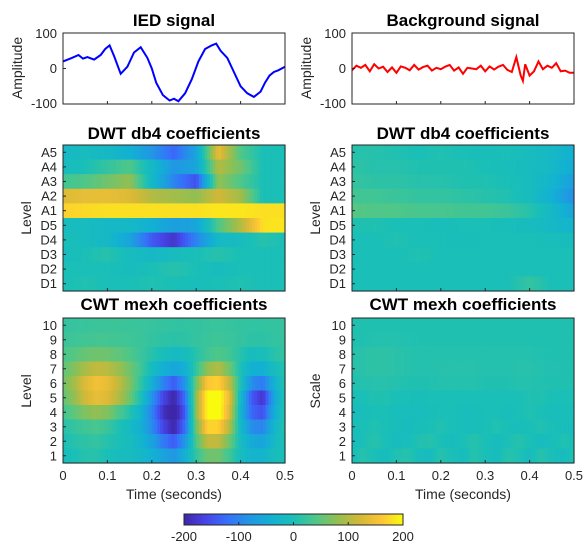  Describe the element at coordinates (49, 196) in the screenshot. I see `row-label: A2` at that location.